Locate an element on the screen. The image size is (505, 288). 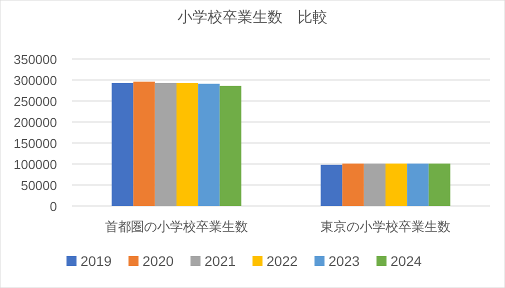
x-tick-label: 東京の小学校卒業生数 is located at coordinates (385, 226).